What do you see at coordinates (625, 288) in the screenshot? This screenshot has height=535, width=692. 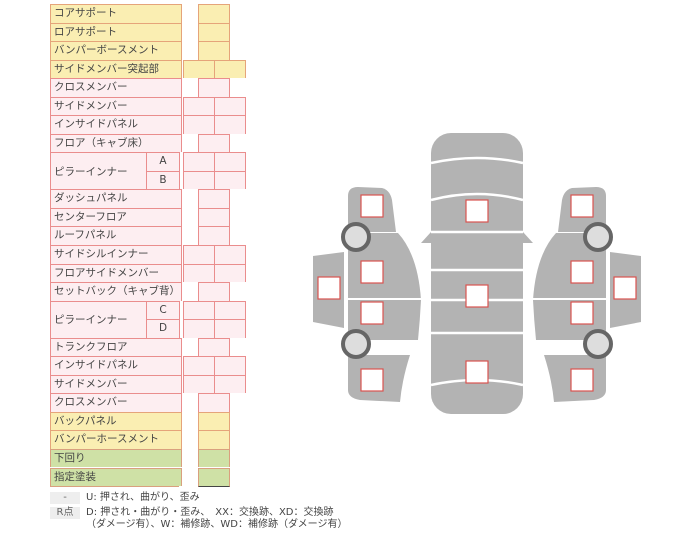 I see `marker-right-pillar` at bounding box center [625, 288].